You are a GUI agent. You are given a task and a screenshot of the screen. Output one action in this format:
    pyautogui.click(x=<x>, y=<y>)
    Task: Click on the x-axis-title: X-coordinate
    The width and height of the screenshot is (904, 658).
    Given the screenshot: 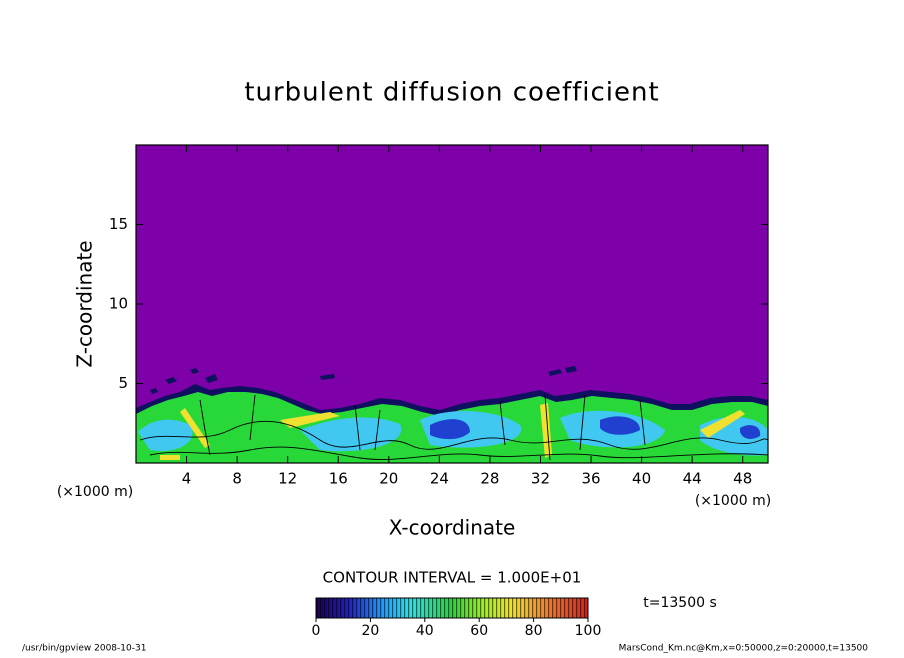 What is the action you would take?
    pyautogui.click(x=452, y=528)
    